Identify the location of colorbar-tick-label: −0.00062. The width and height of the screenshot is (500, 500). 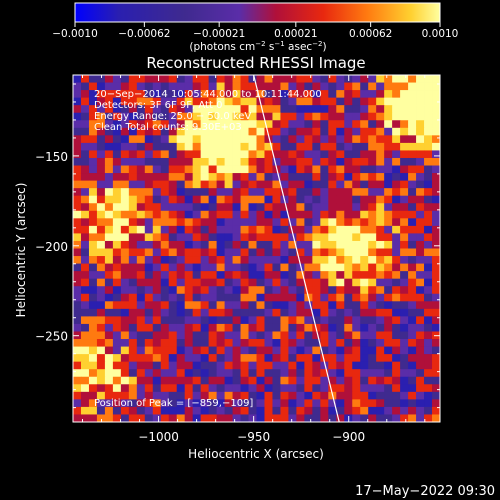
(144, 34).